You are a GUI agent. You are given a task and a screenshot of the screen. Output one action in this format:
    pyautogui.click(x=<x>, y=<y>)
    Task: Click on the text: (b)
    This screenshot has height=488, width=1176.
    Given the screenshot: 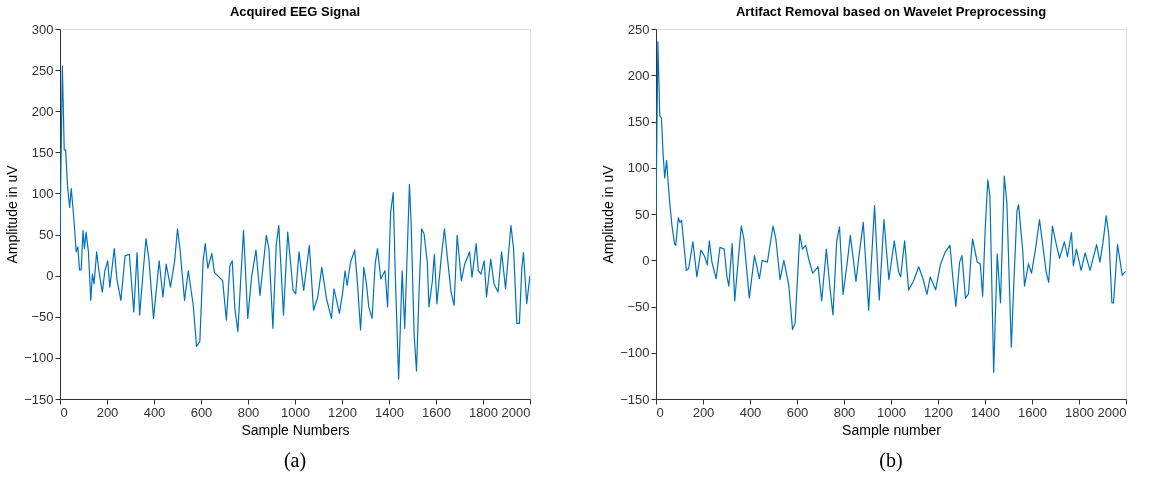 What is the action you would take?
    pyautogui.click(x=891, y=460)
    